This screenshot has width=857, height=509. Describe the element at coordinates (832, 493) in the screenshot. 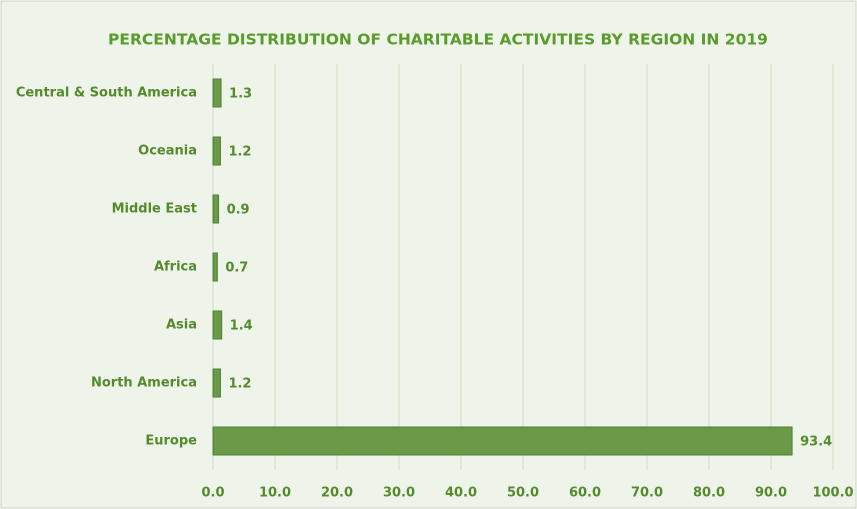

I see `x-tick-label: 100.0` at that location.